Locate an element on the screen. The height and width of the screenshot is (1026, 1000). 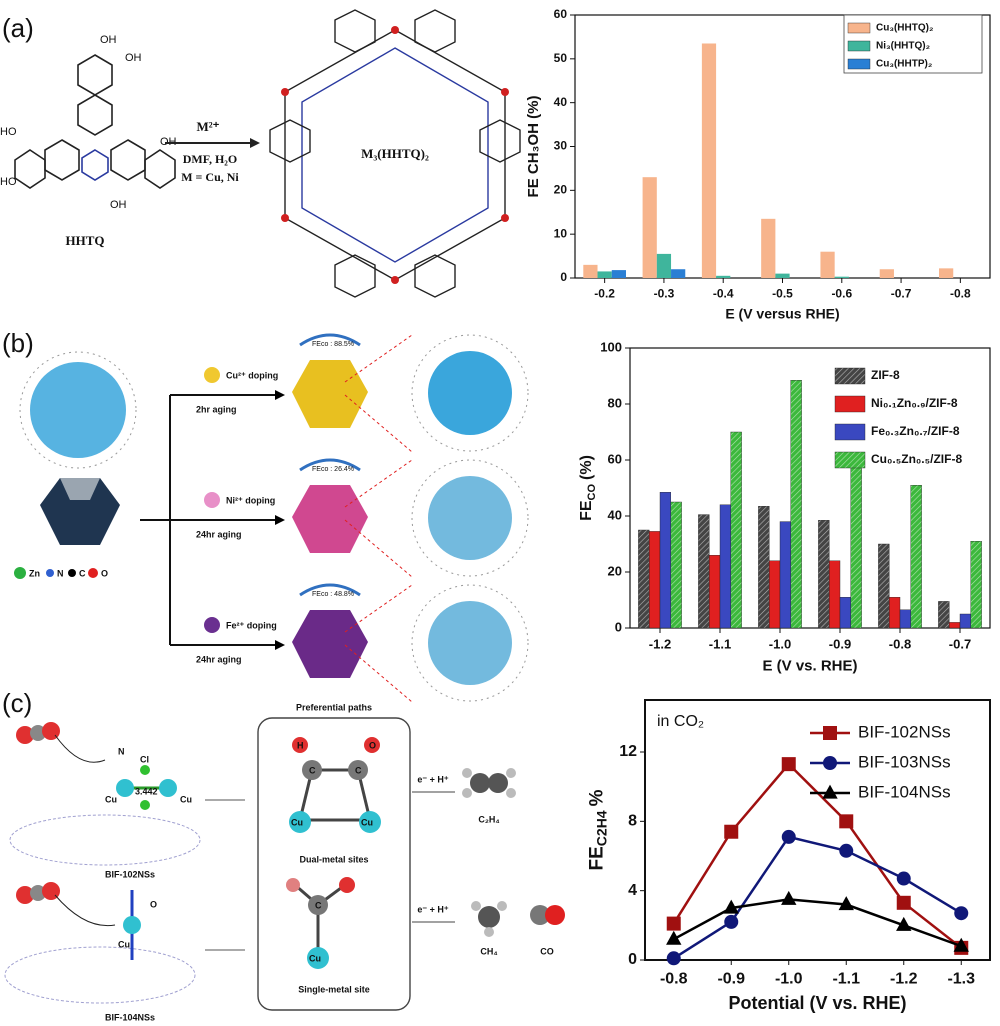
dopant: Fe²⁺ doping is located at coordinates (251, 625).